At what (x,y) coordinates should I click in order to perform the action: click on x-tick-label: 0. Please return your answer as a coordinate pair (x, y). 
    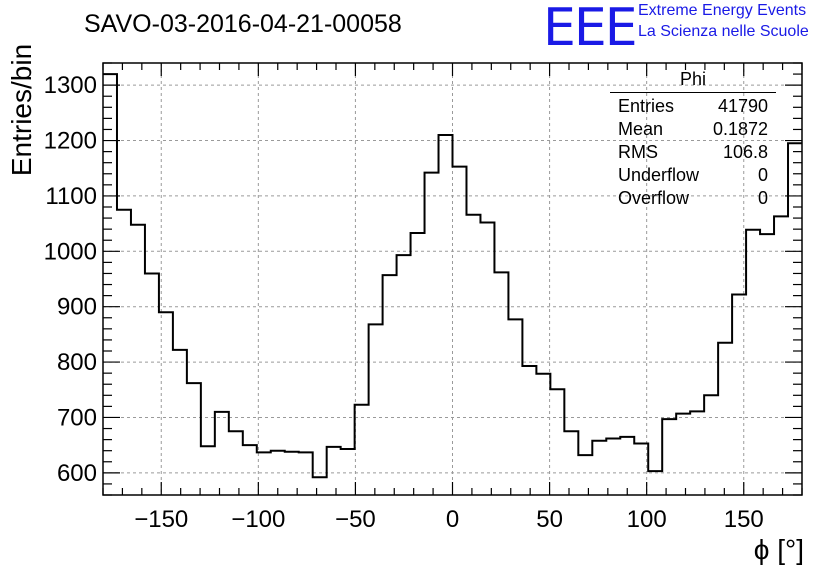
    Looking at the image, I should click on (452, 519).